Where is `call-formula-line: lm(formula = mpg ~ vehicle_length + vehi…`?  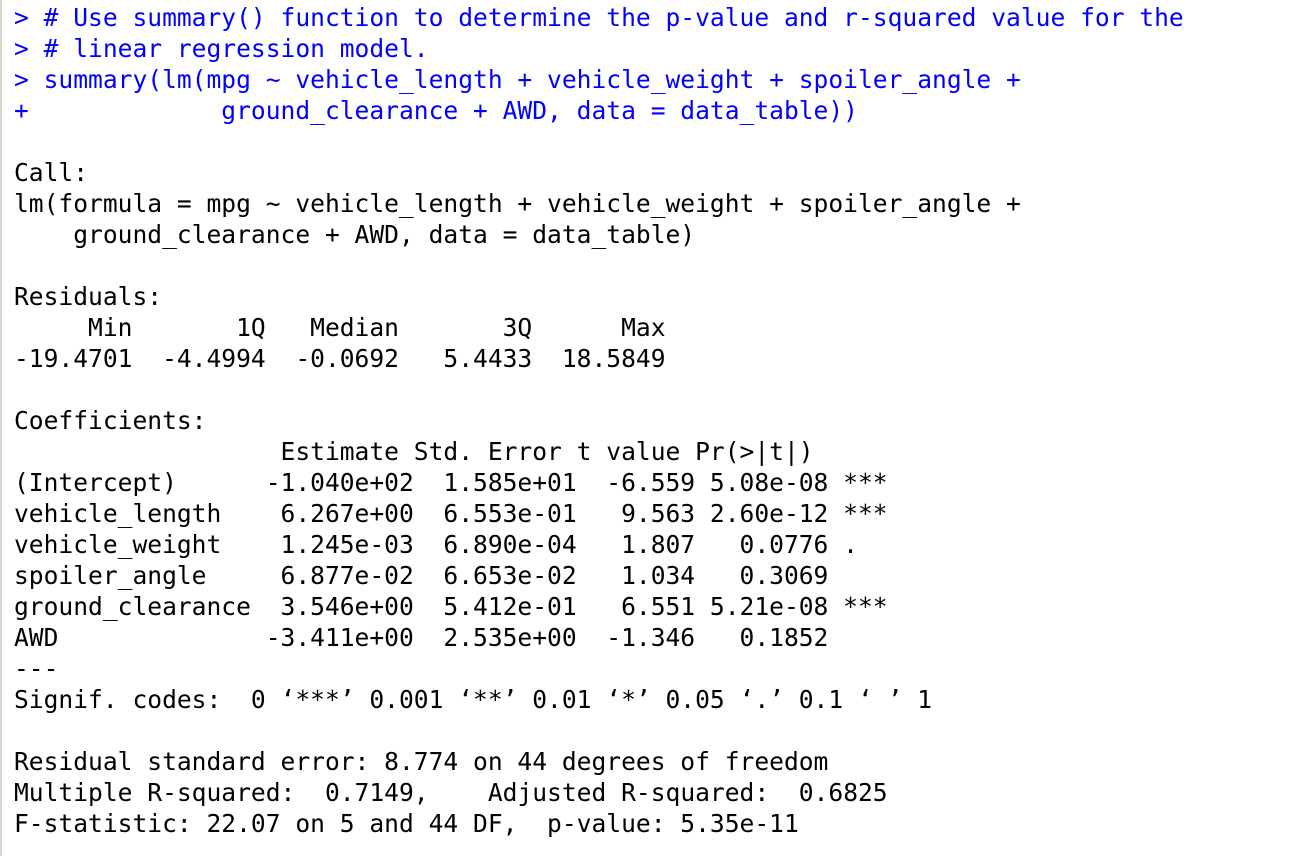
call-formula-line: lm(formula = mpg ~ vehicle_length + vehi… is located at coordinates (517, 203).